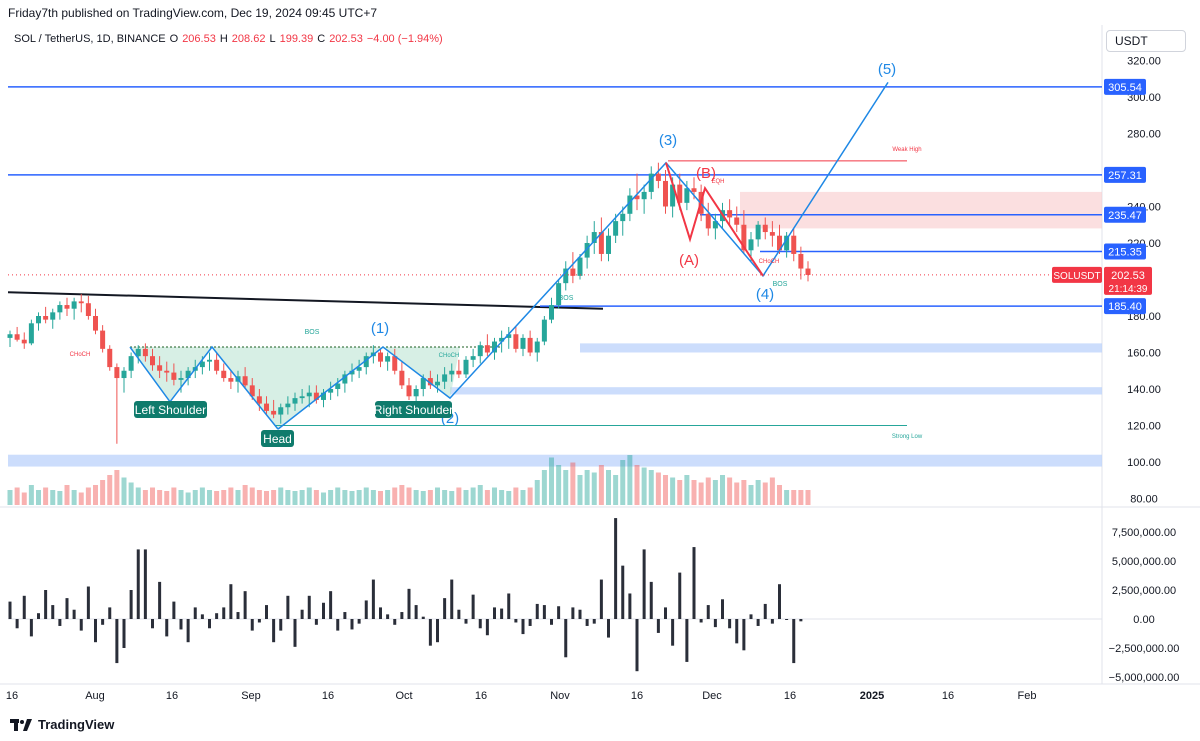 The width and height of the screenshot is (1200, 741). Describe the element at coordinates (76, 724) in the screenshot. I see `footer-brand: TradingView` at that location.